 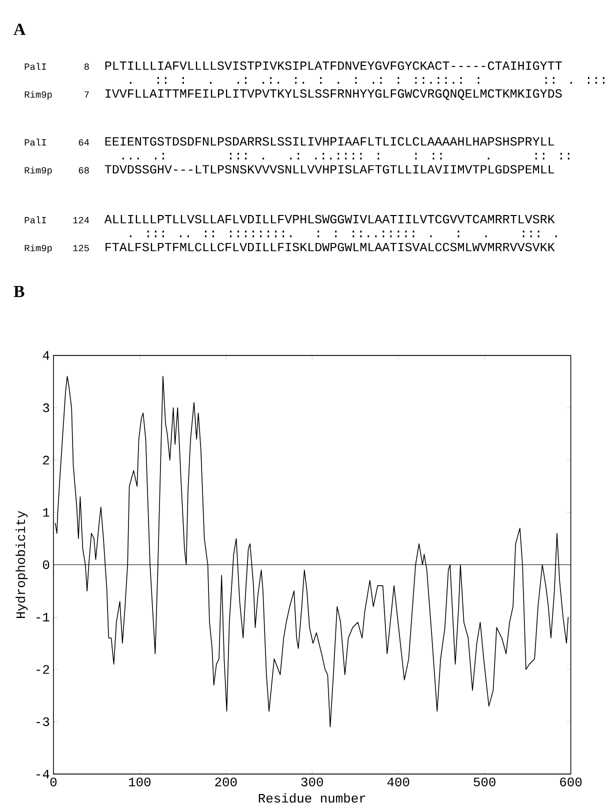 What do you see at coordinates (21, 564) in the screenshot?
I see `y-axis-title: Hydrophobicity` at bounding box center [21, 564].